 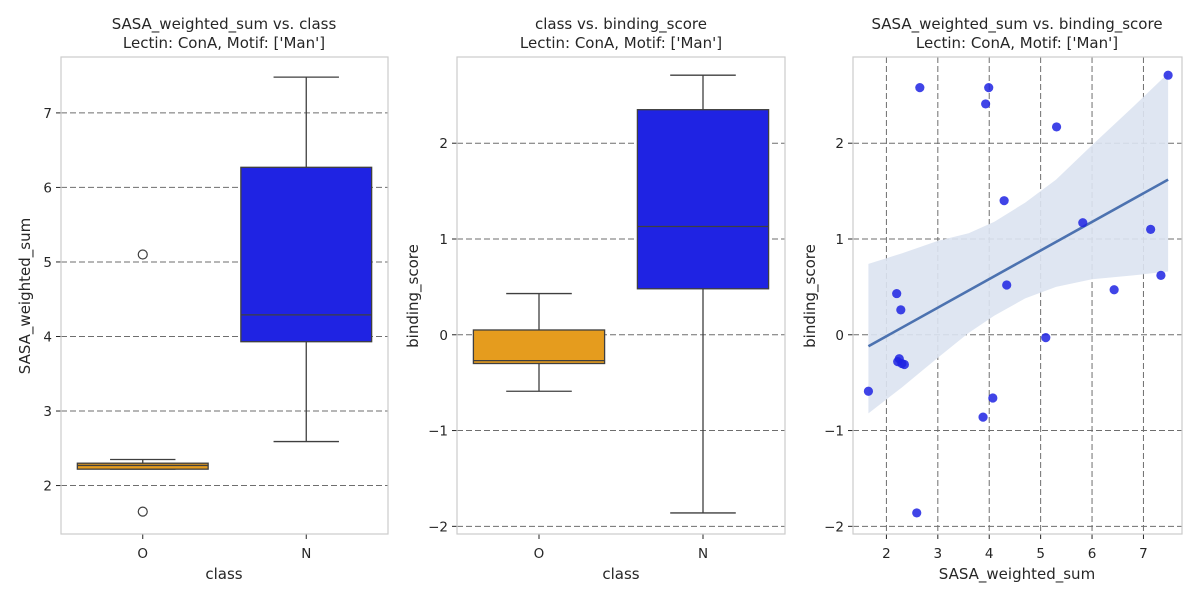 I want to click on x-tick-label: 7, so click(x=1143, y=554).